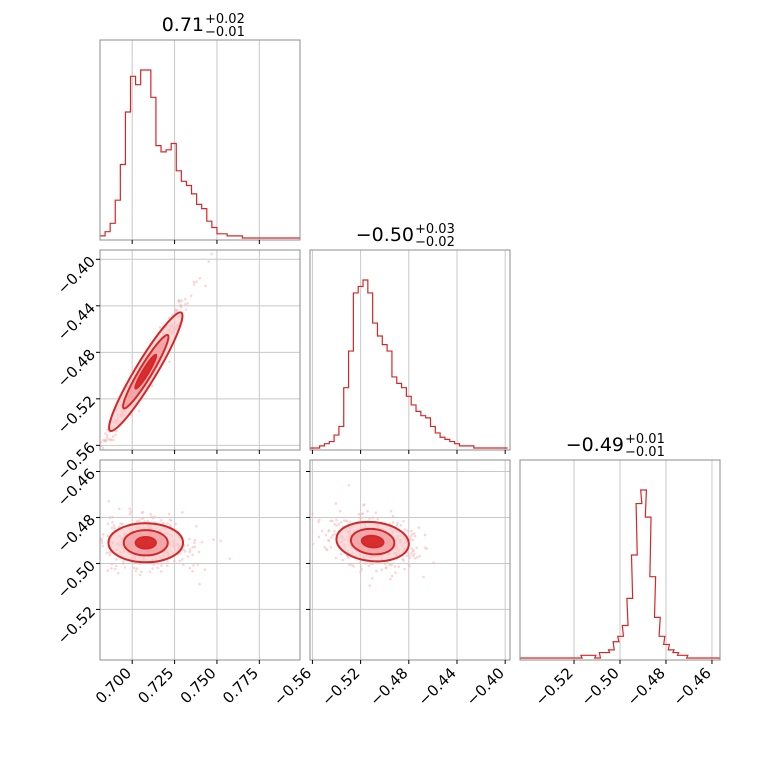  Describe the element at coordinates (76, 275) in the screenshot. I see `y-tick-label: −0.40` at that location.